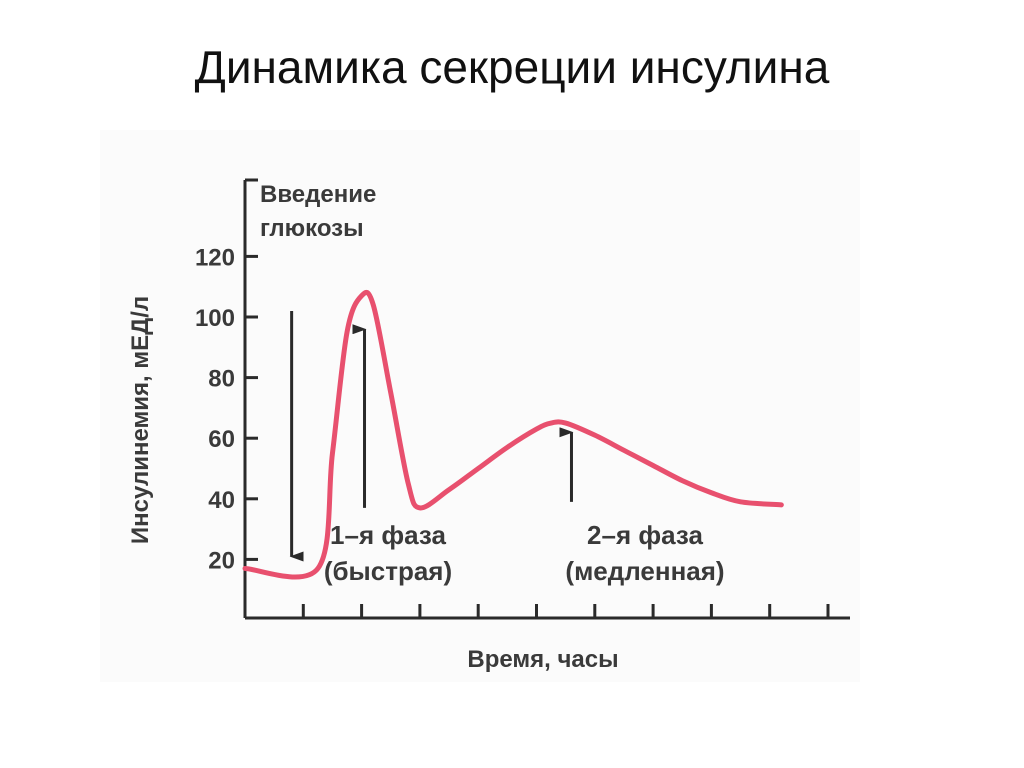 This screenshot has width=1024, height=768. Describe the element at coordinates (388, 535) in the screenshot. I see `phase1-label-line: 1–я фаза` at that location.